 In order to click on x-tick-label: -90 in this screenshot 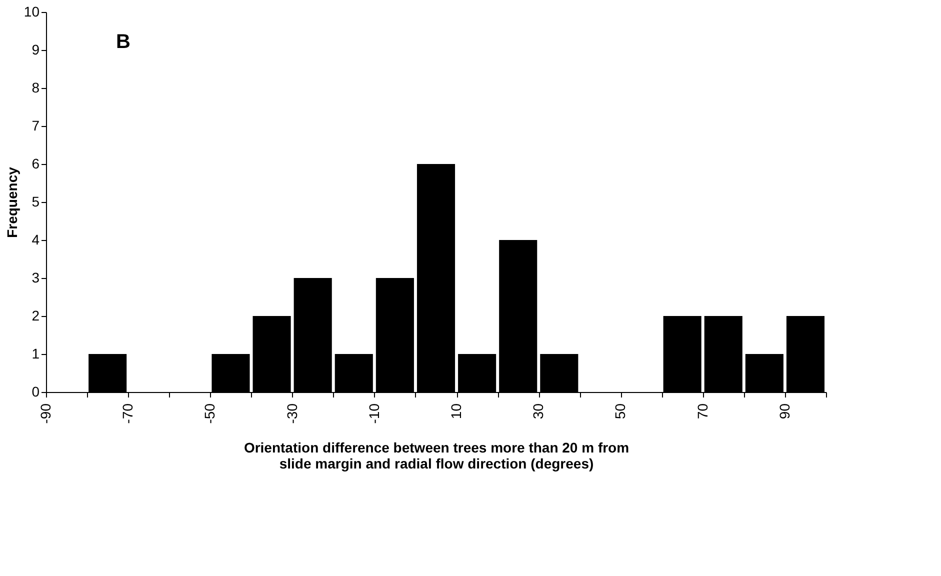, I will do `click(46, 413)`.